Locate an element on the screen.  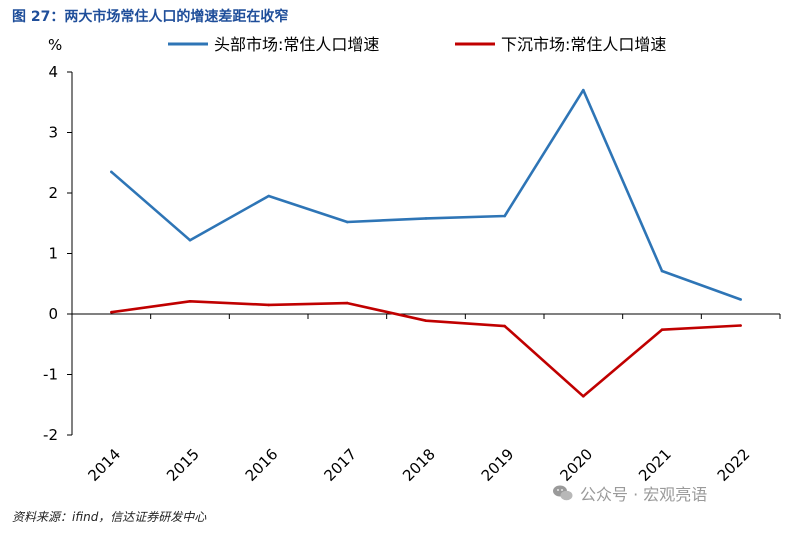
y-tick-label: -2 is located at coordinates (50, 435).